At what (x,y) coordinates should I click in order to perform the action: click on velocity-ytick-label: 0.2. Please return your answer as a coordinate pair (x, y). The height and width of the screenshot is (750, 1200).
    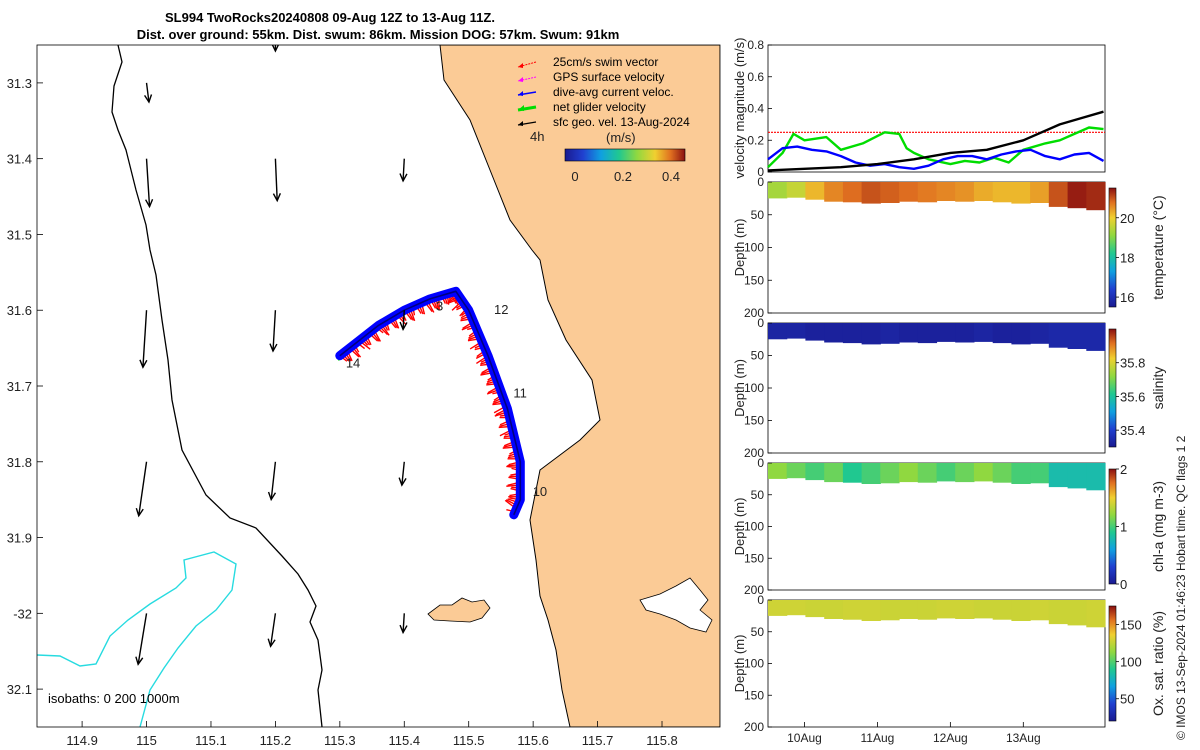
    Looking at the image, I should click on (755, 140).